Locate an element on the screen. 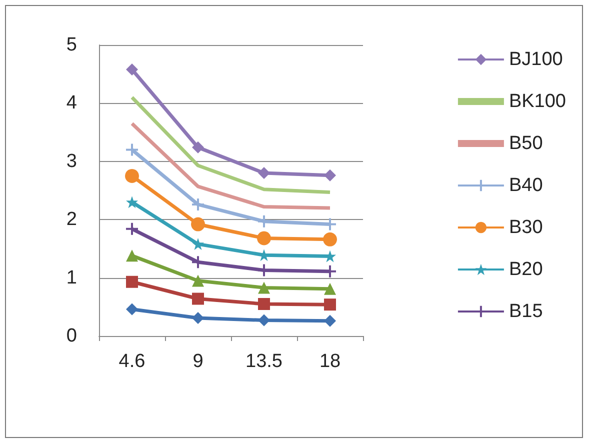  x-tick-label: 13.5 is located at coordinates (264, 361).